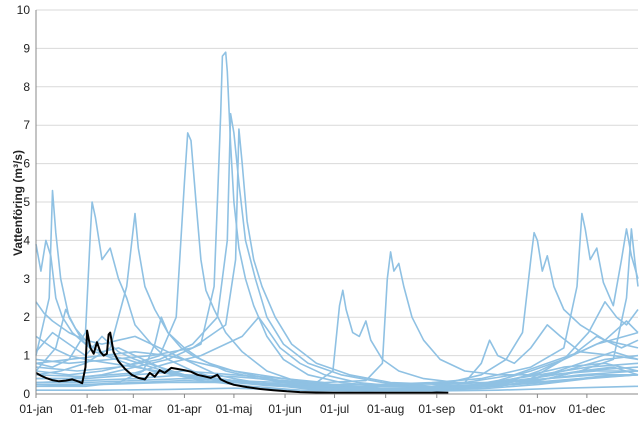 The image size is (640, 421). Describe the element at coordinates (24, 10) in the screenshot. I see `y-tick-label: 10` at that location.